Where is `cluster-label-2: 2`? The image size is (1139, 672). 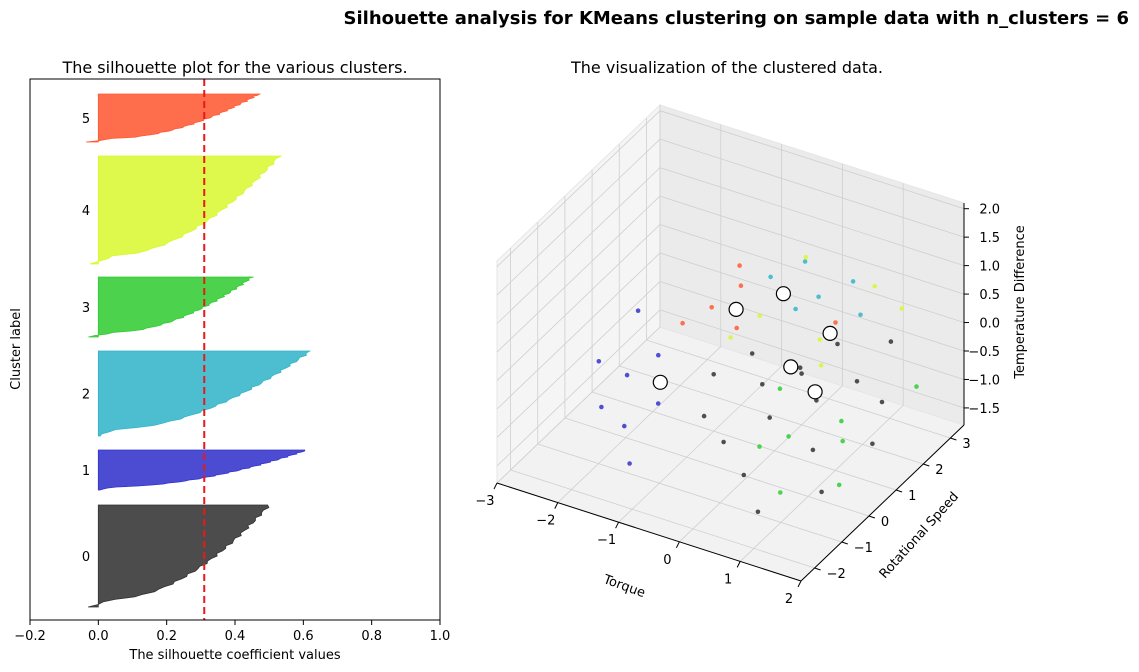 cluster-label-2: 2 is located at coordinates (86, 395).